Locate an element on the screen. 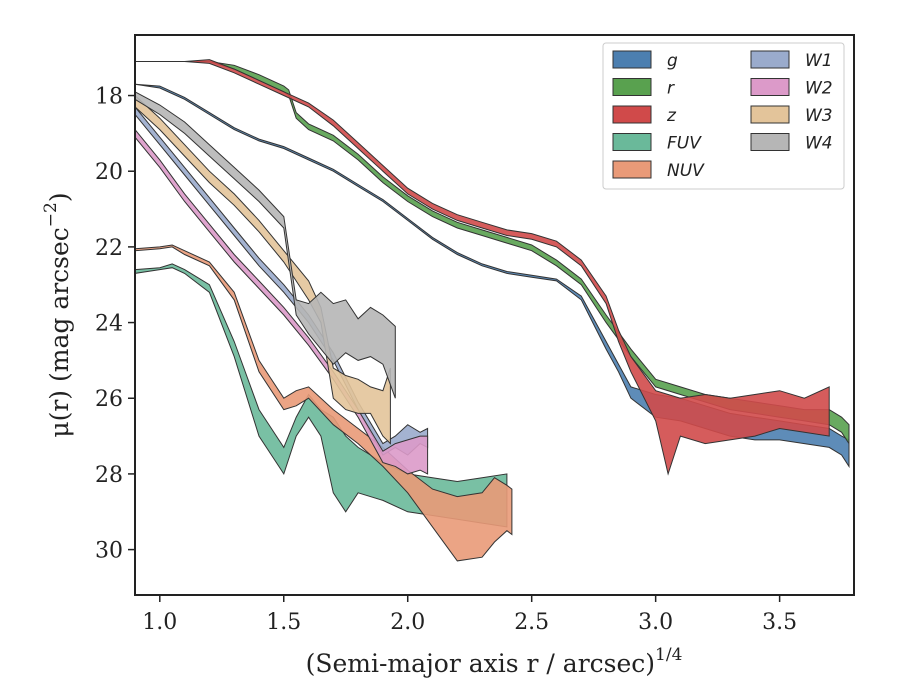 This screenshot has height=700, width=900. legend-label-g-0: g is located at coordinates (672, 61).